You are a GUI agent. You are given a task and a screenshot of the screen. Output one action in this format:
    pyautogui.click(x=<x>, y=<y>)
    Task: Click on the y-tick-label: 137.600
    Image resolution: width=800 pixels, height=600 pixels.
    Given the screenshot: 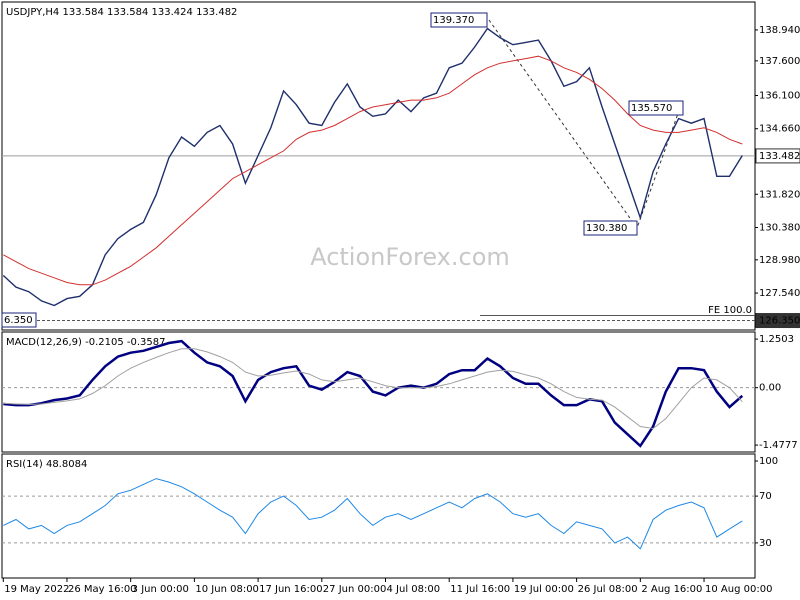 What is the action you would take?
    pyautogui.click(x=779, y=61)
    